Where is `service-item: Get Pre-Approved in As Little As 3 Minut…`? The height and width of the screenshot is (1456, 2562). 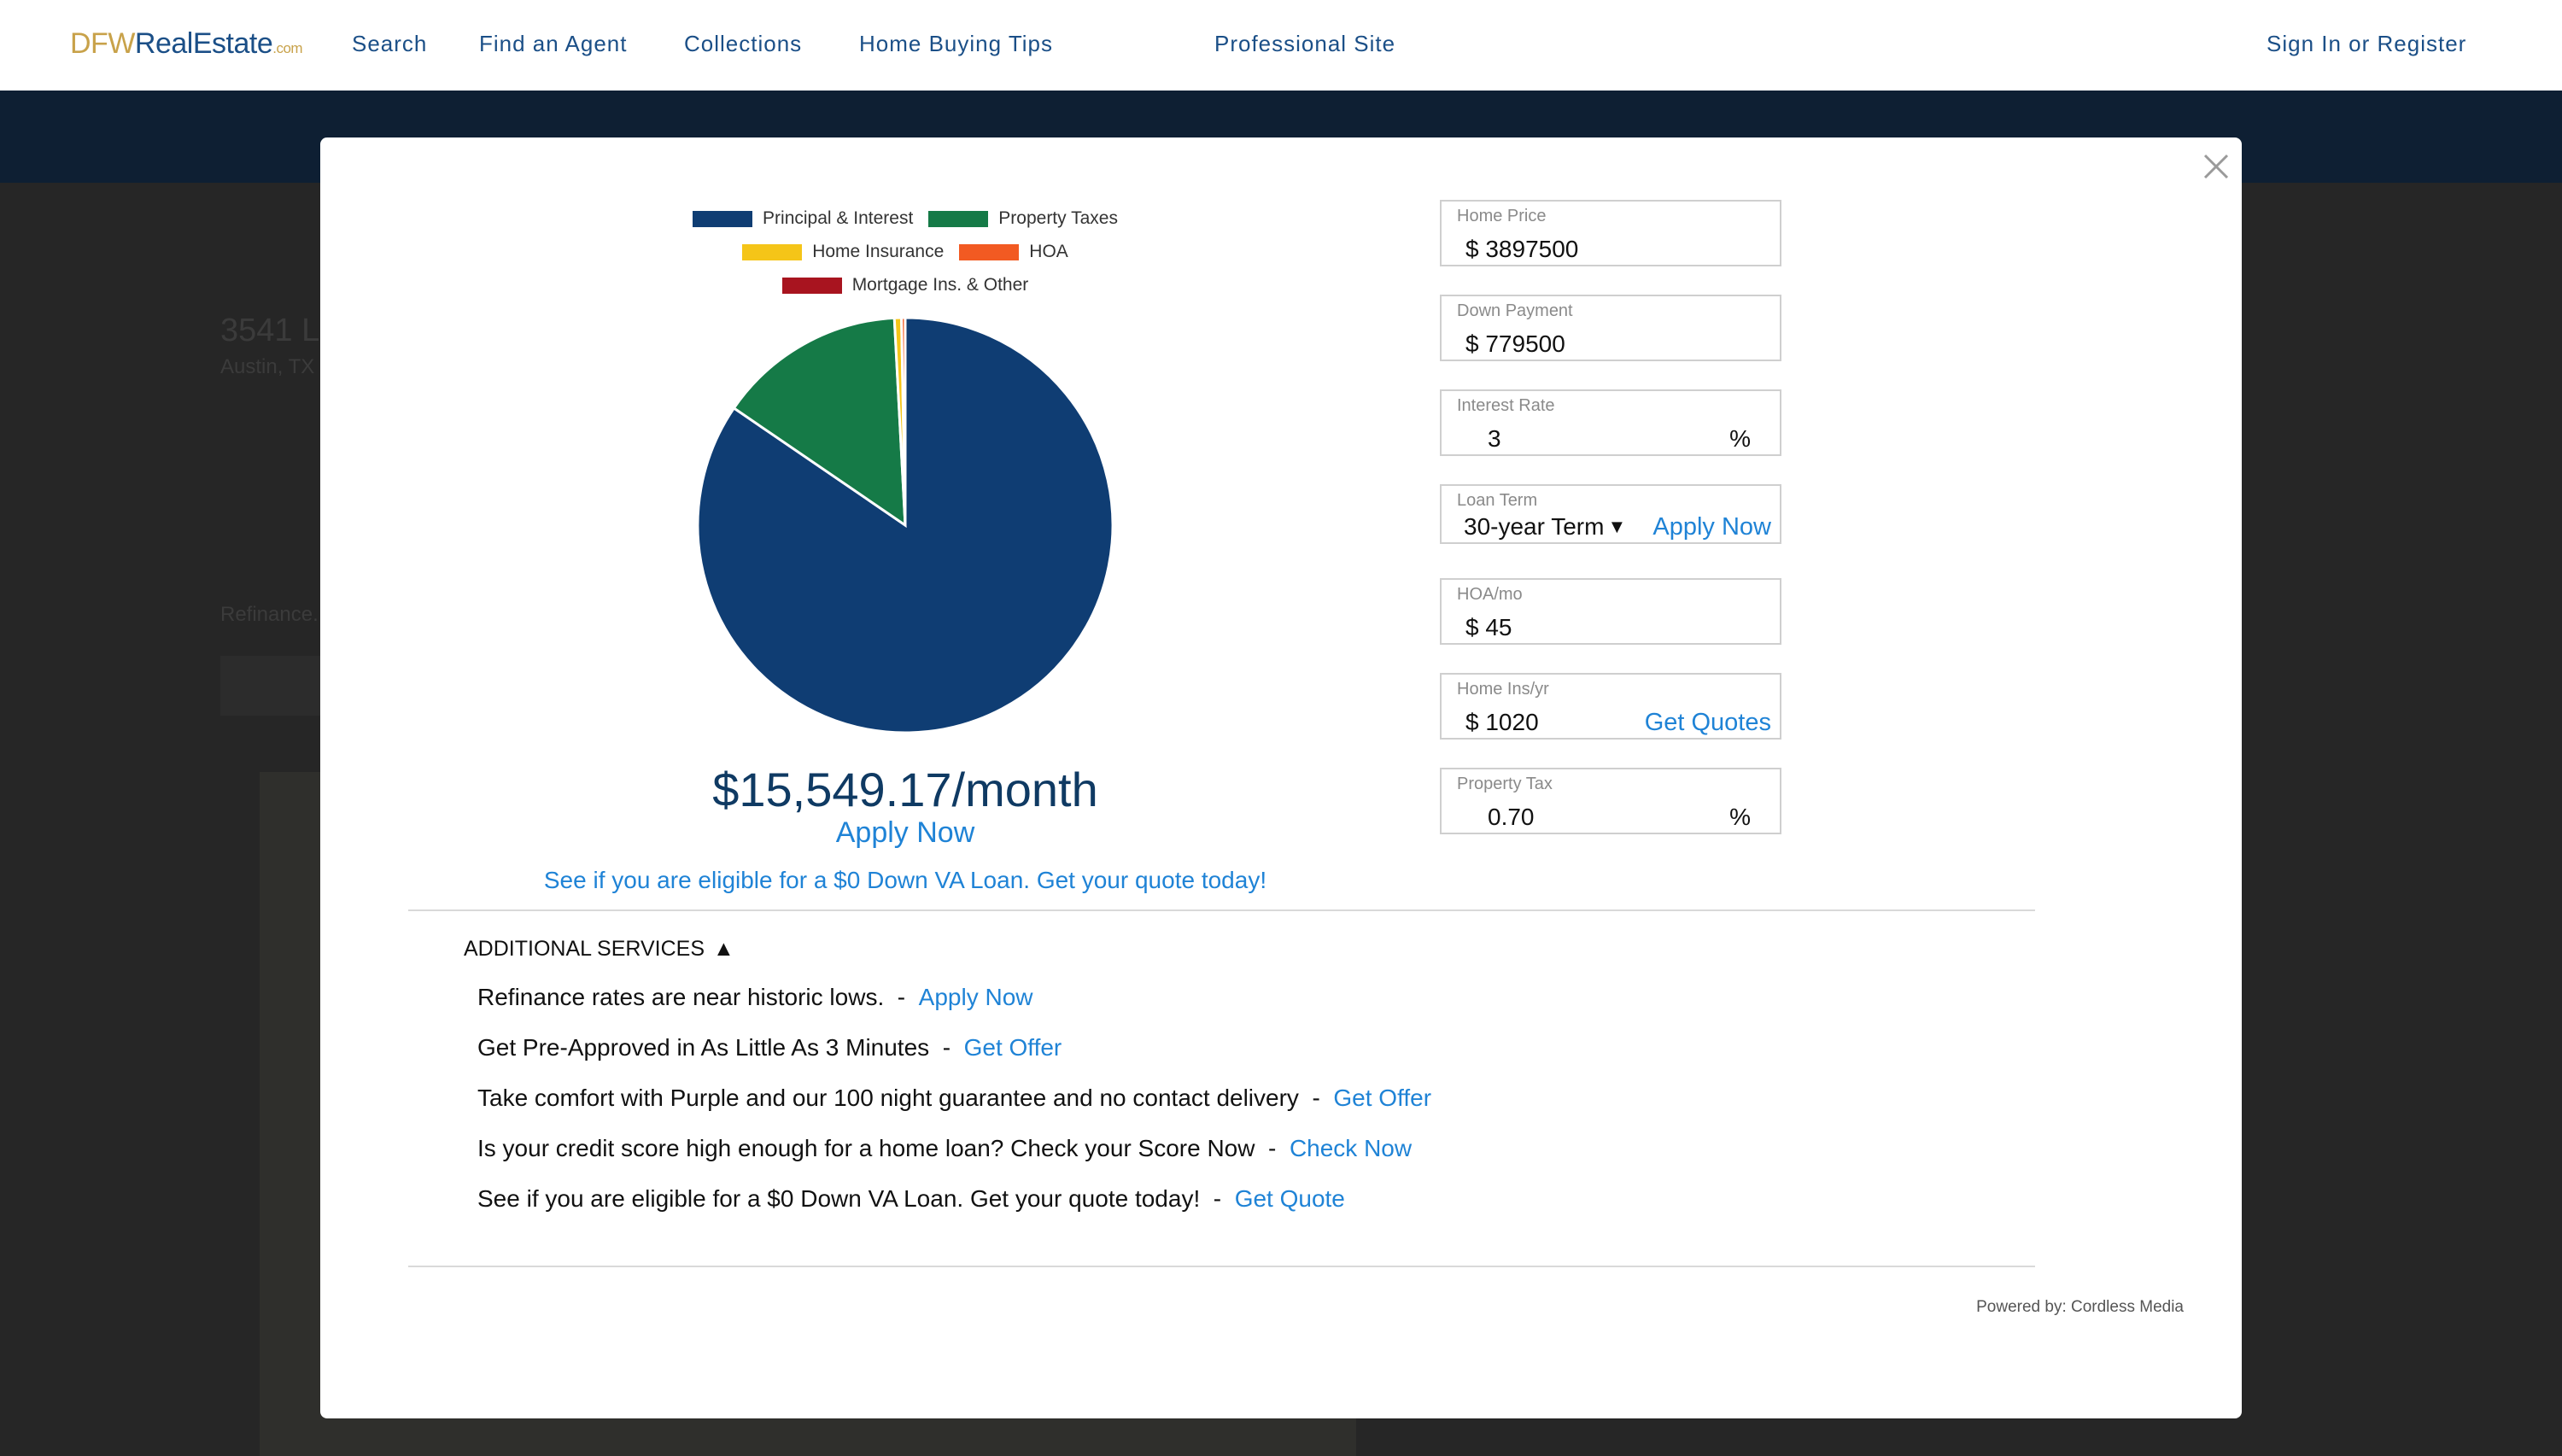
service-item: Get Pre-Approved in As Little As 3 Minut… is located at coordinates (769, 1047).